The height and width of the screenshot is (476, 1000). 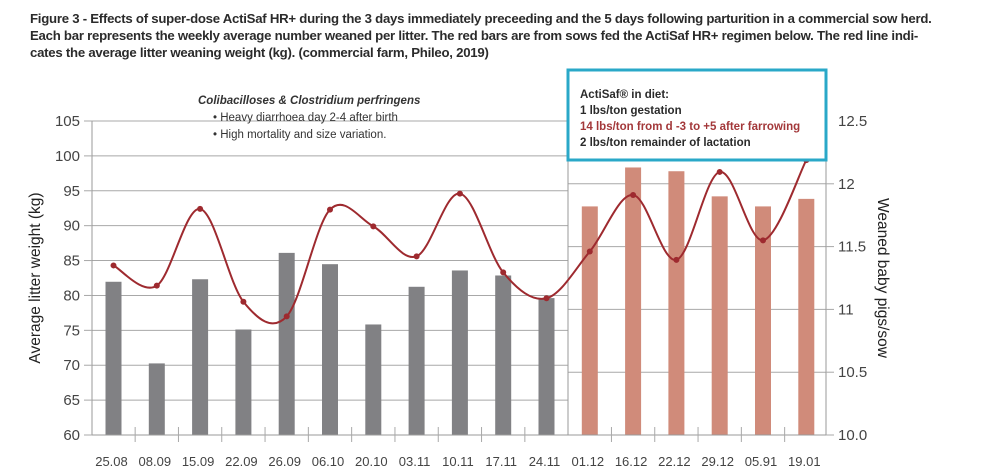 I want to click on x-tick-label: 22.09, so click(x=241, y=461).